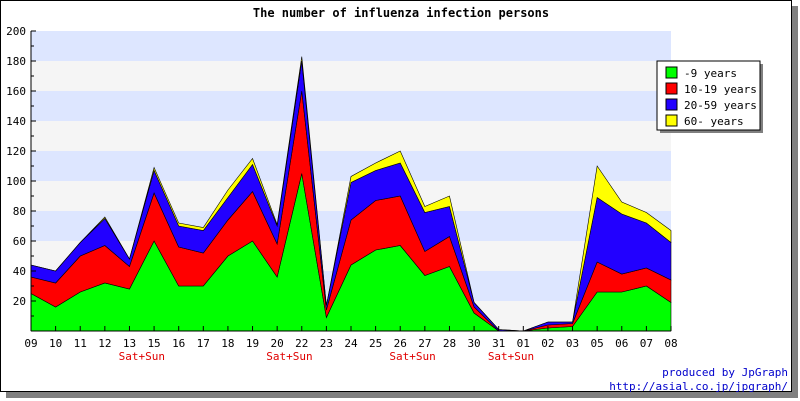 The image size is (800, 401). Describe the element at coordinates (252, 343) in the screenshot. I see `x-tick-label: 19` at that location.